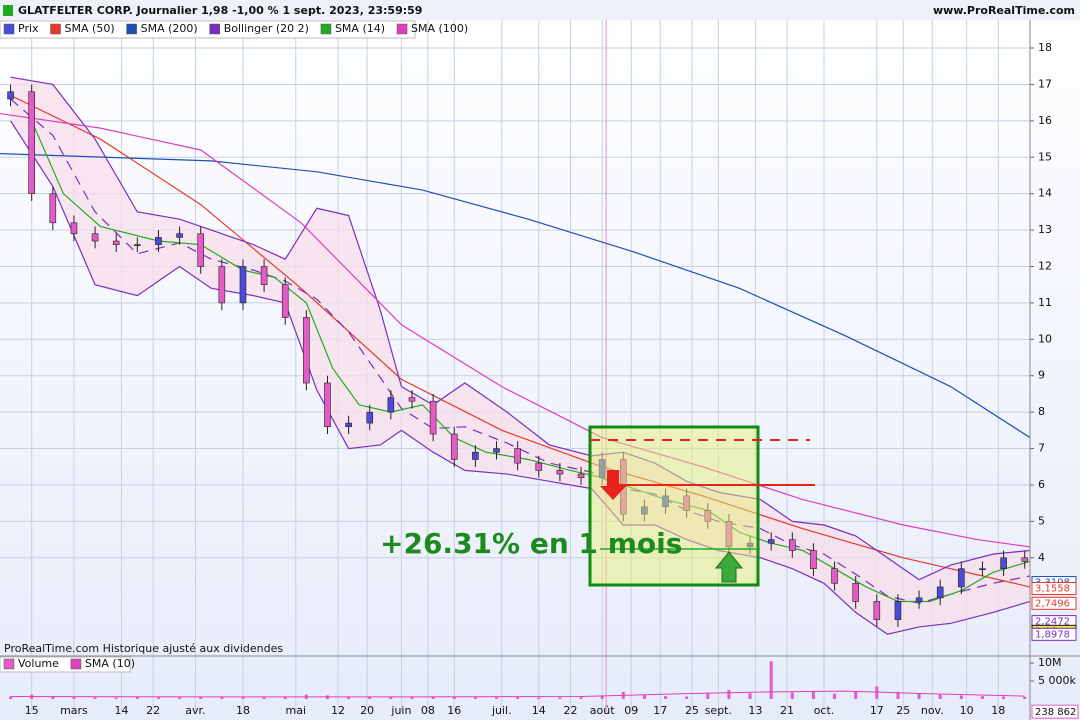  What do you see at coordinates (266, 28) in the screenshot?
I see `legend-label: Bollinger (20 2)` at bounding box center [266, 28].